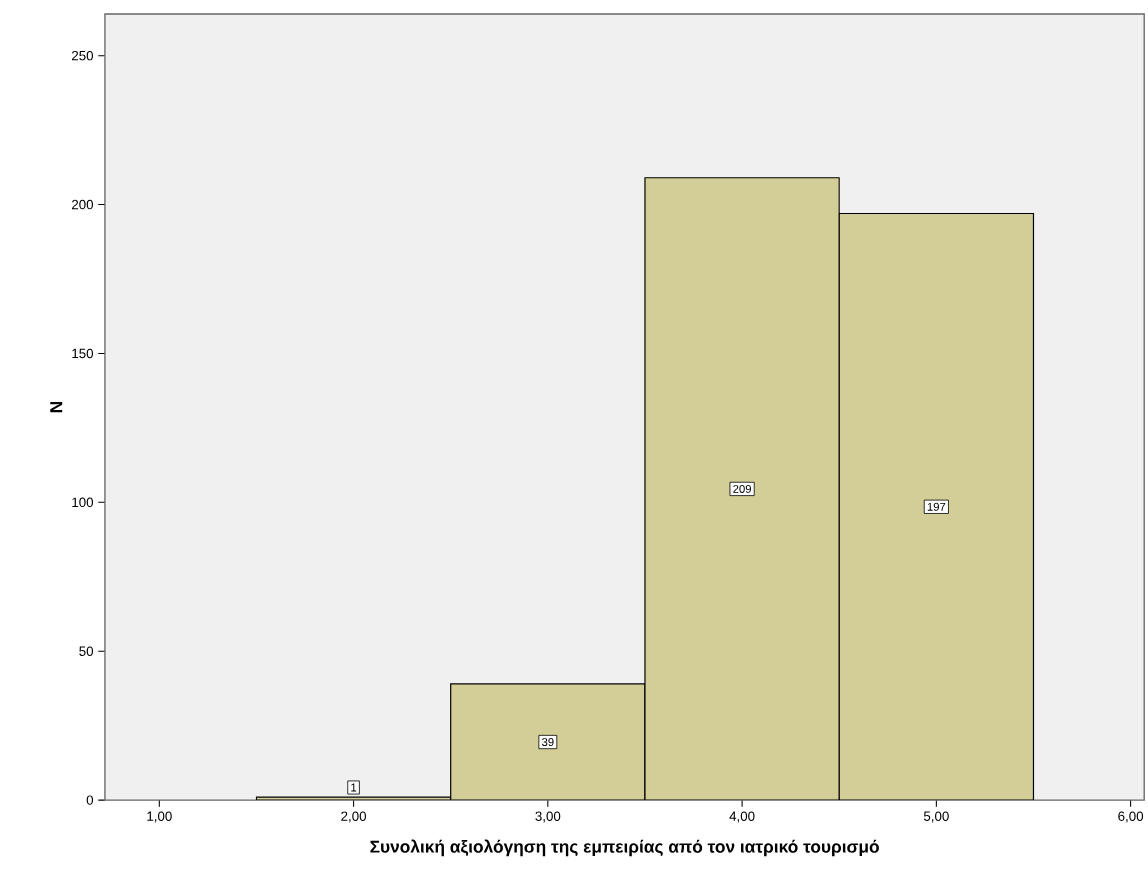  Describe the element at coordinates (86, 651) in the screenshot. I see `y-tick-label: 50` at that location.